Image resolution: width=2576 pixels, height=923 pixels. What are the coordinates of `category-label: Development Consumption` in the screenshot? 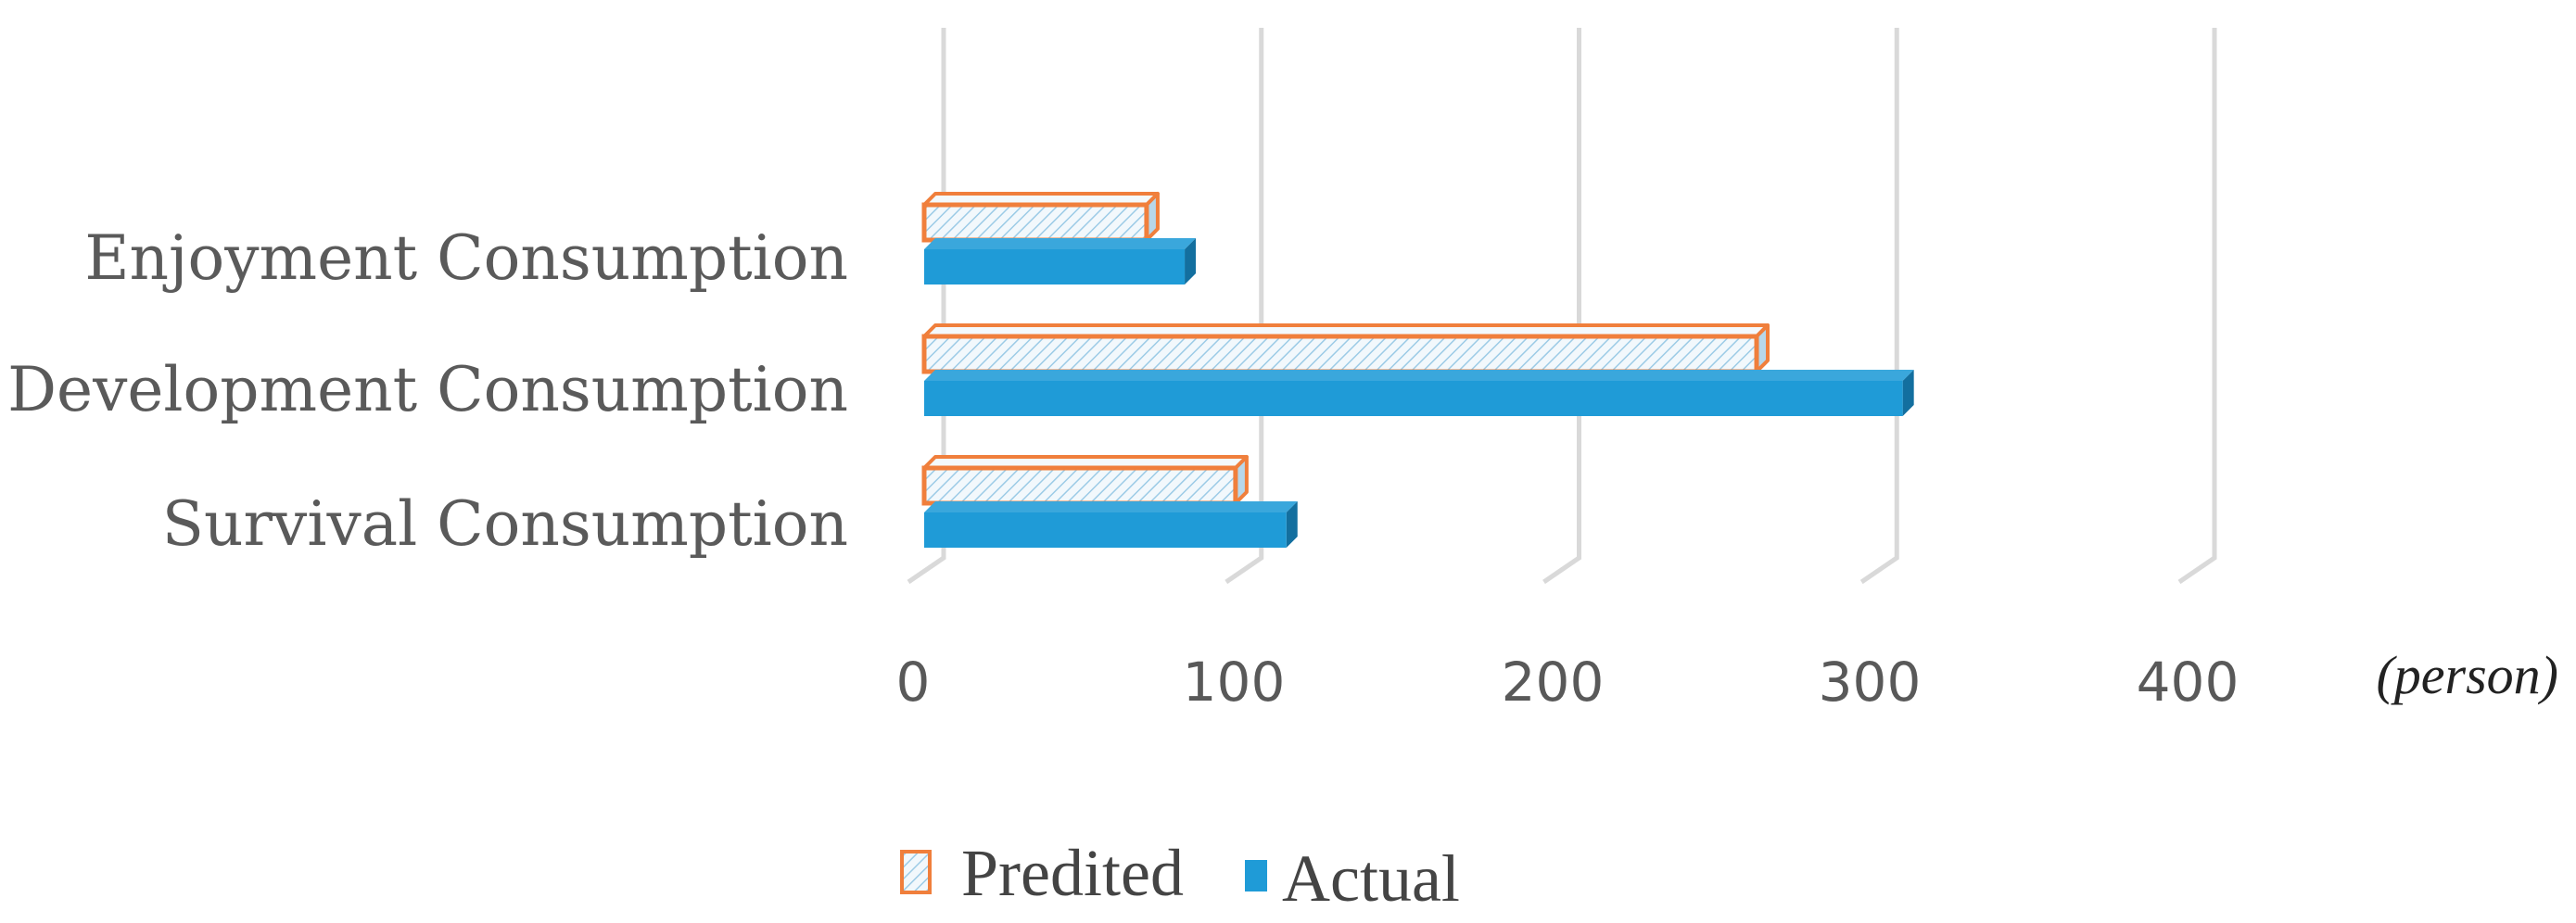 It's located at (427, 389).